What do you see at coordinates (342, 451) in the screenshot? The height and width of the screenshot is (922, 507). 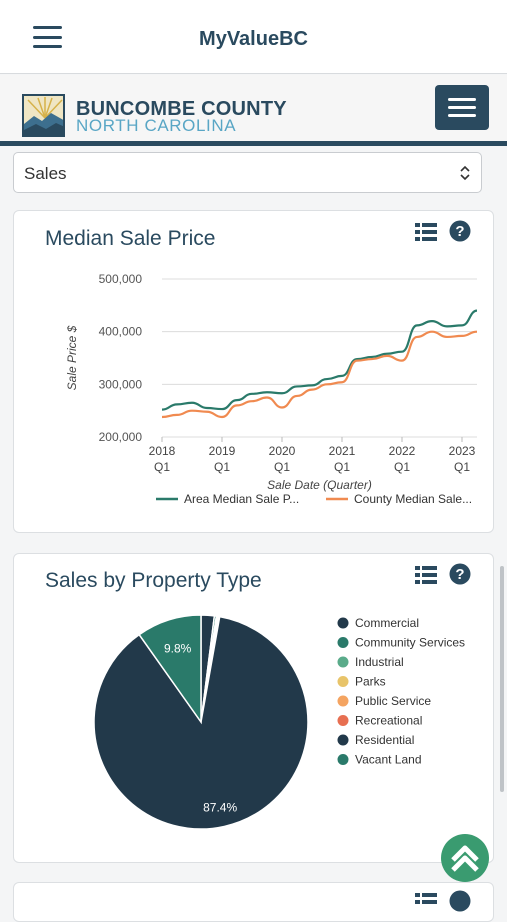 I see `x-tick-label: 2021` at bounding box center [342, 451].